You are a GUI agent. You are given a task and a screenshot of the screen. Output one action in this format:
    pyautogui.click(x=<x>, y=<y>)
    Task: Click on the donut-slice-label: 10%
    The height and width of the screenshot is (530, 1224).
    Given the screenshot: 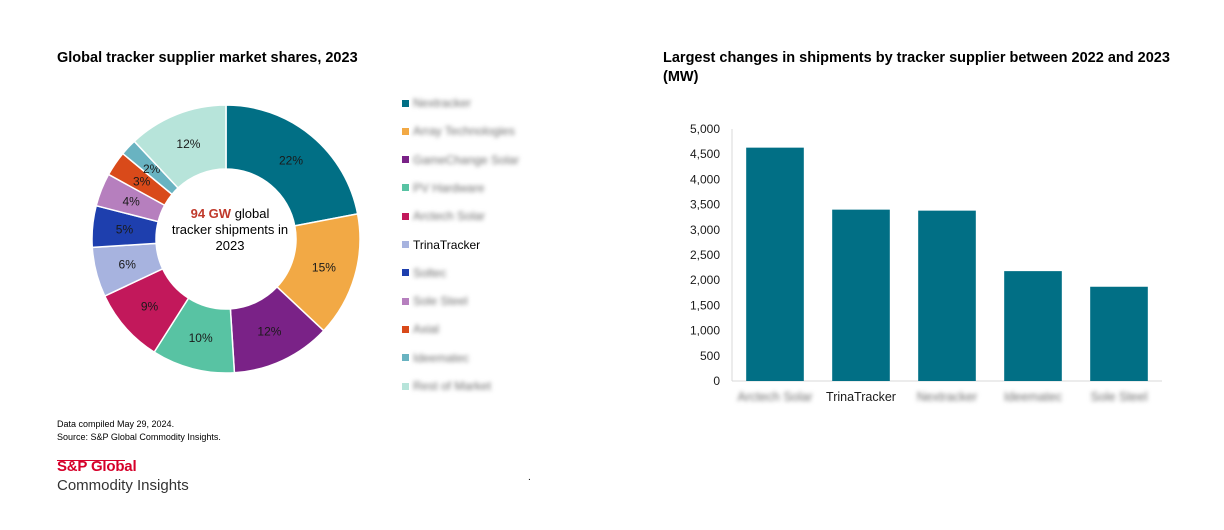 What is the action you would take?
    pyautogui.click(x=201, y=338)
    